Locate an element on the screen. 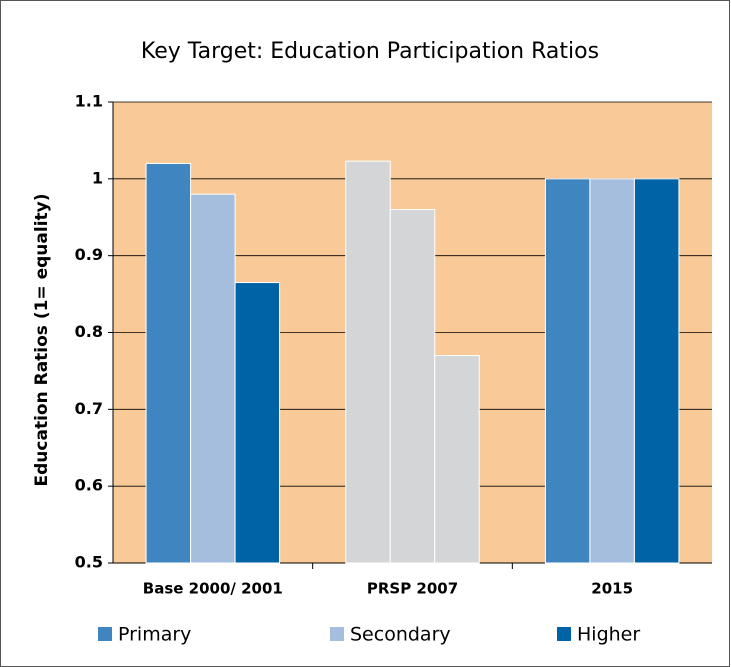 This screenshot has width=731, height=667. y-tick-label: 0.9 is located at coordinates (89, 254).